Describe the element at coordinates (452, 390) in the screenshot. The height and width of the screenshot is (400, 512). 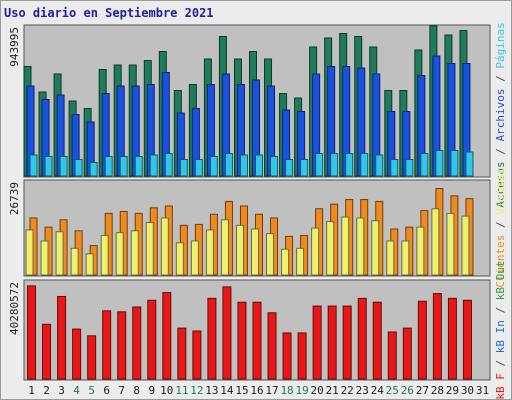
I see `x-label-day-29: 29` at that location.